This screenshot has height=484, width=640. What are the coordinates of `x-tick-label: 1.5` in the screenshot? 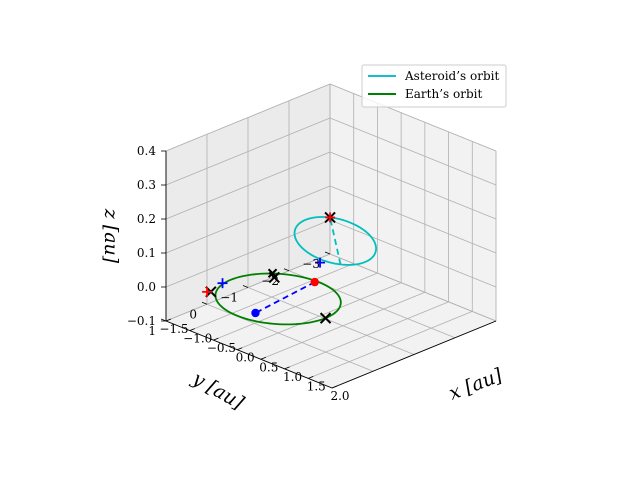 It's located at (316, 386).